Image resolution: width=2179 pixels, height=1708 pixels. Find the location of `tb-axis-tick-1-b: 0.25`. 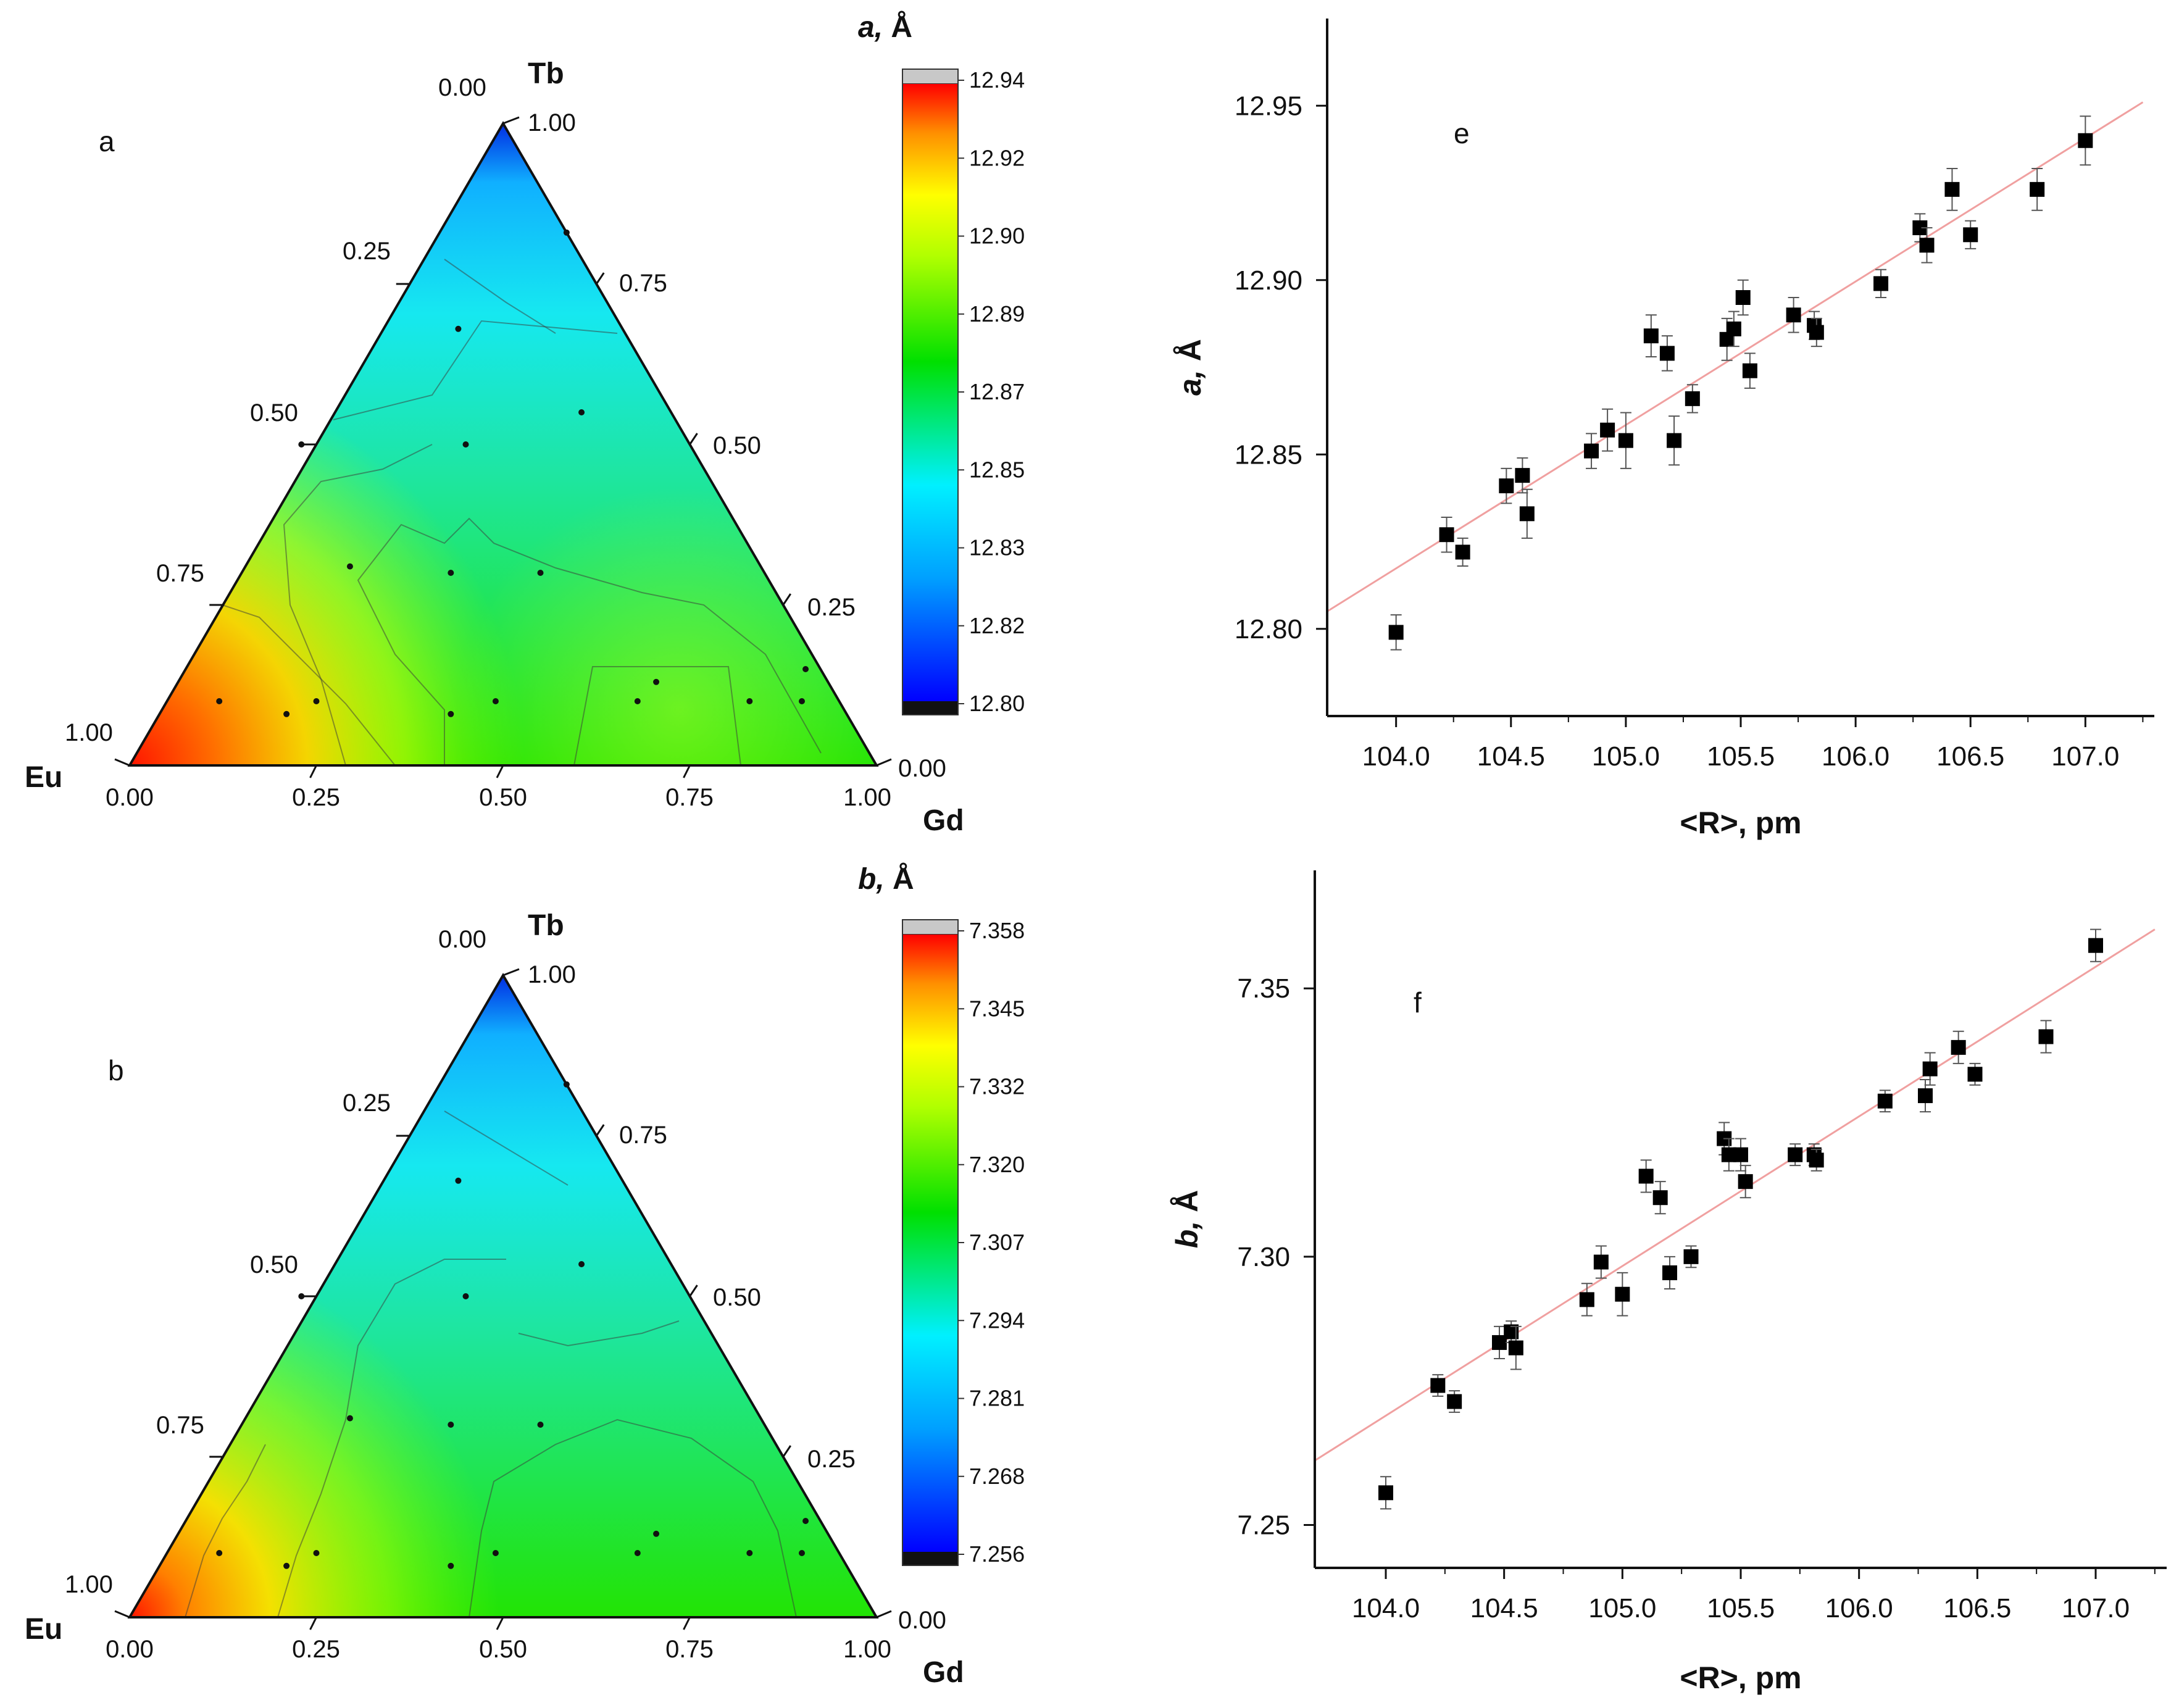

tb-axis-tick-1-b: 0.25 is located at coordinates (367, 1103).